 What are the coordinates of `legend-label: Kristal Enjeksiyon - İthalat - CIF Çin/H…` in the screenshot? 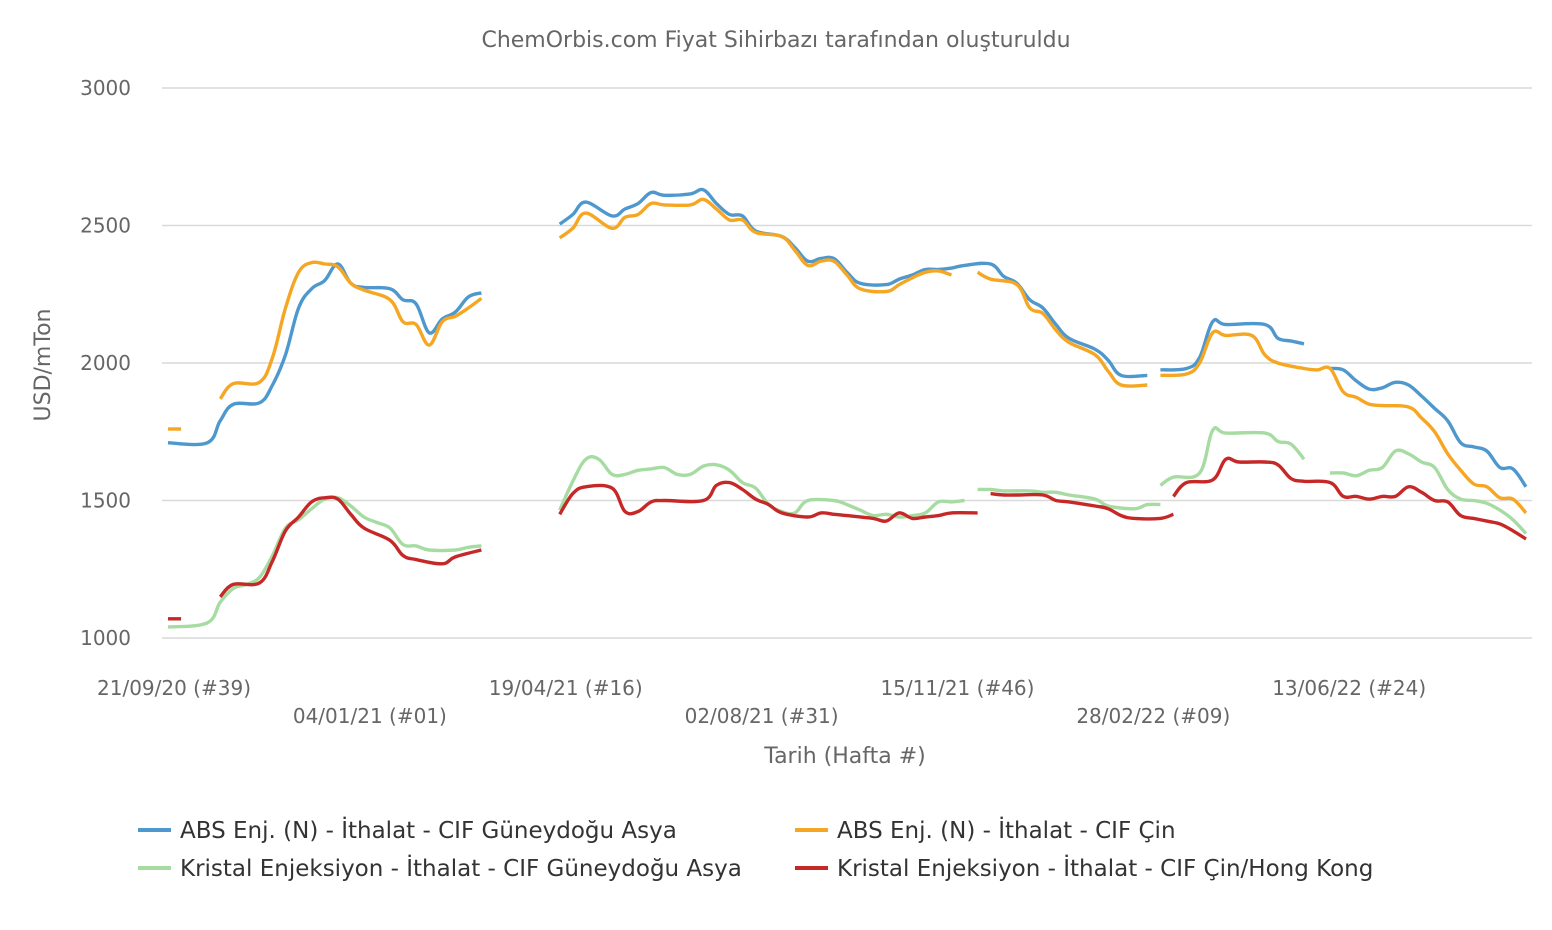 It's located at (1105, 868).